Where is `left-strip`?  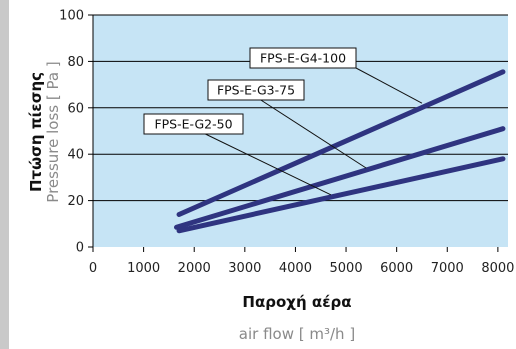
left-strip is located at coordinates (4, 174).